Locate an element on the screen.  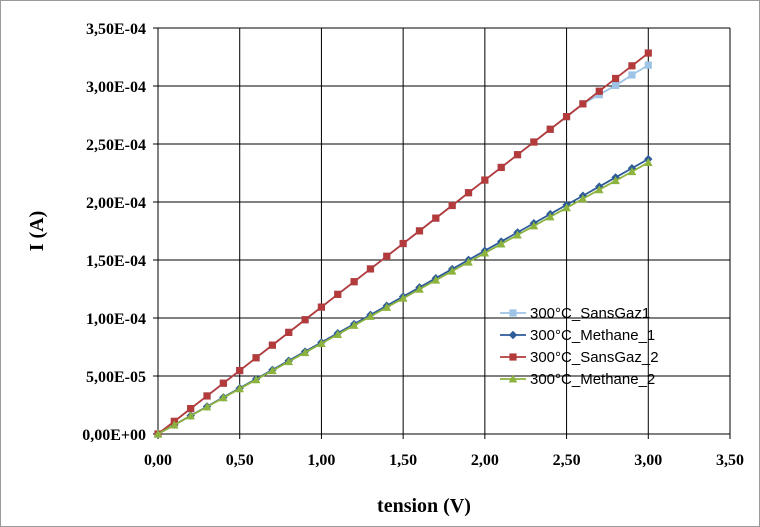
legend-label-2: 300°C_Methane_1 is located at coordinates (592, 335).